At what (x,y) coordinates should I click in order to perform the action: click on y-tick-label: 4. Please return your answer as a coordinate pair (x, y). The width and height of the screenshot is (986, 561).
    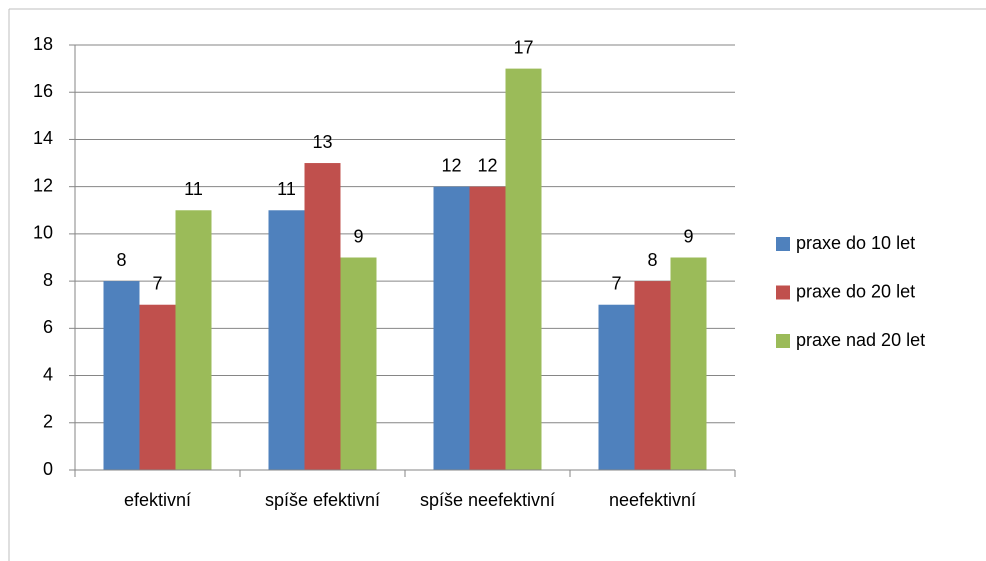
    Looking at the image, I should click on (48, 374).